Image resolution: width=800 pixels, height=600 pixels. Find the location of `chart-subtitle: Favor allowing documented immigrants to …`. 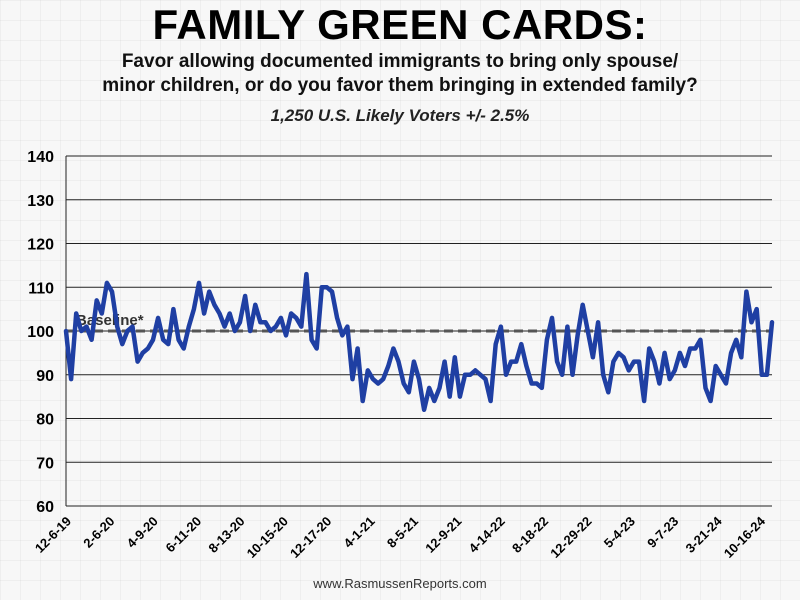

chart-subtitle: Favor allowing documented immigrants to … is located at coordinates (400, 74).